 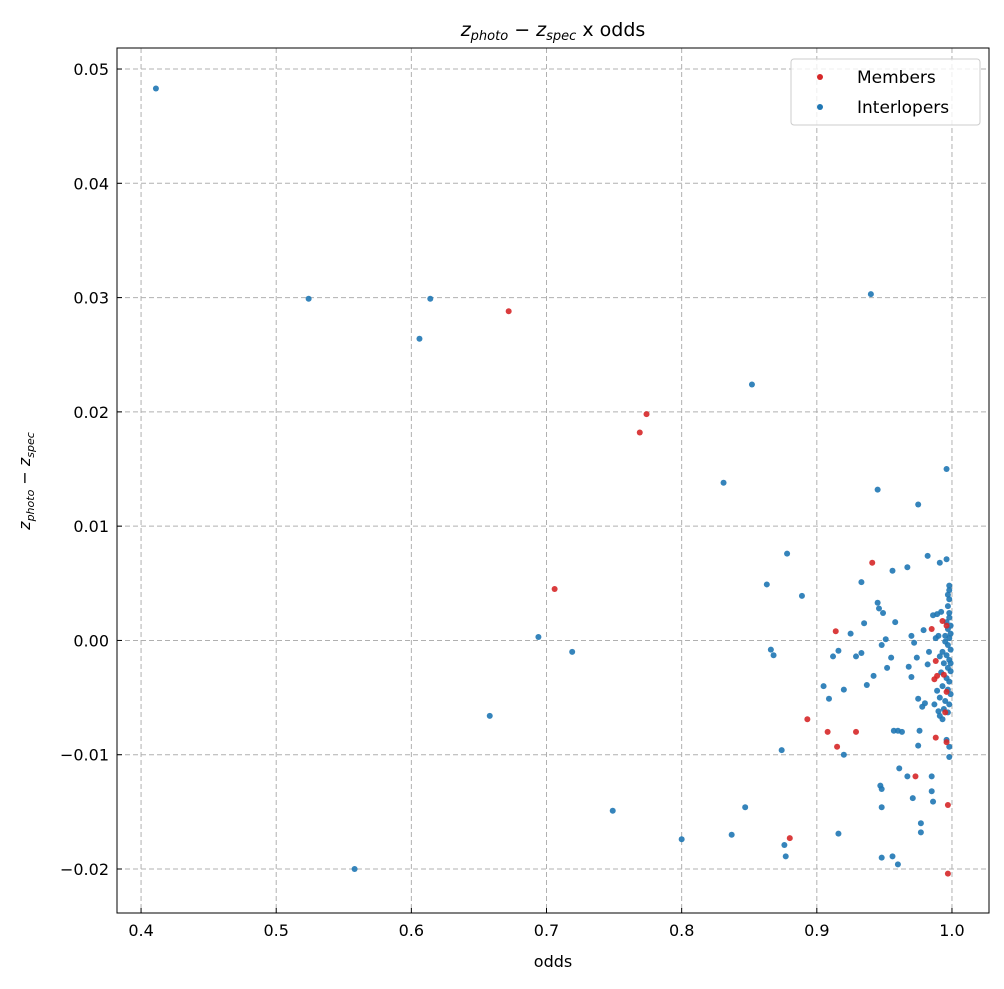 I want to click on legend-frame, so click(x=885, y=92).